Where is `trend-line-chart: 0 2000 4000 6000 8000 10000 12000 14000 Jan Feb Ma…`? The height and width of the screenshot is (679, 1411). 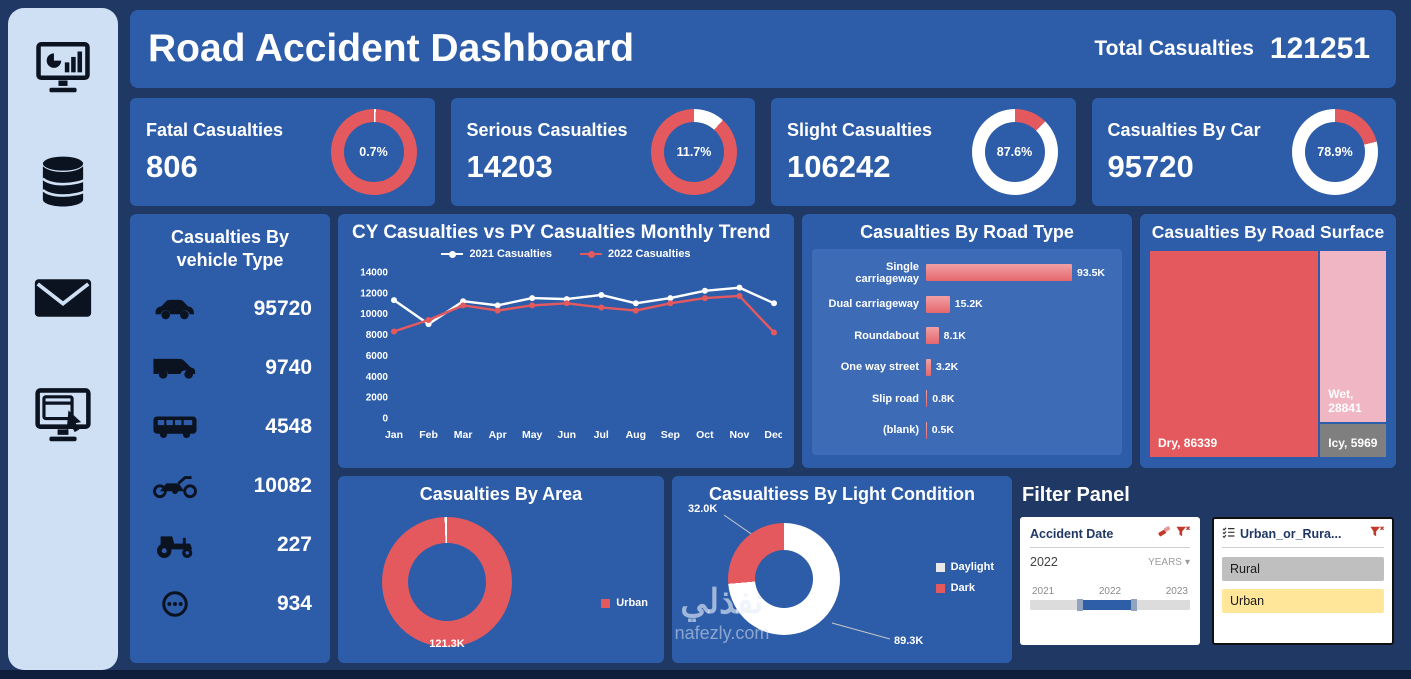
trend-line-chart: 0 2000 4000 6000 8000 10000 12000 14000 Jan Feb Ma… is located at coordinates (566, 358).